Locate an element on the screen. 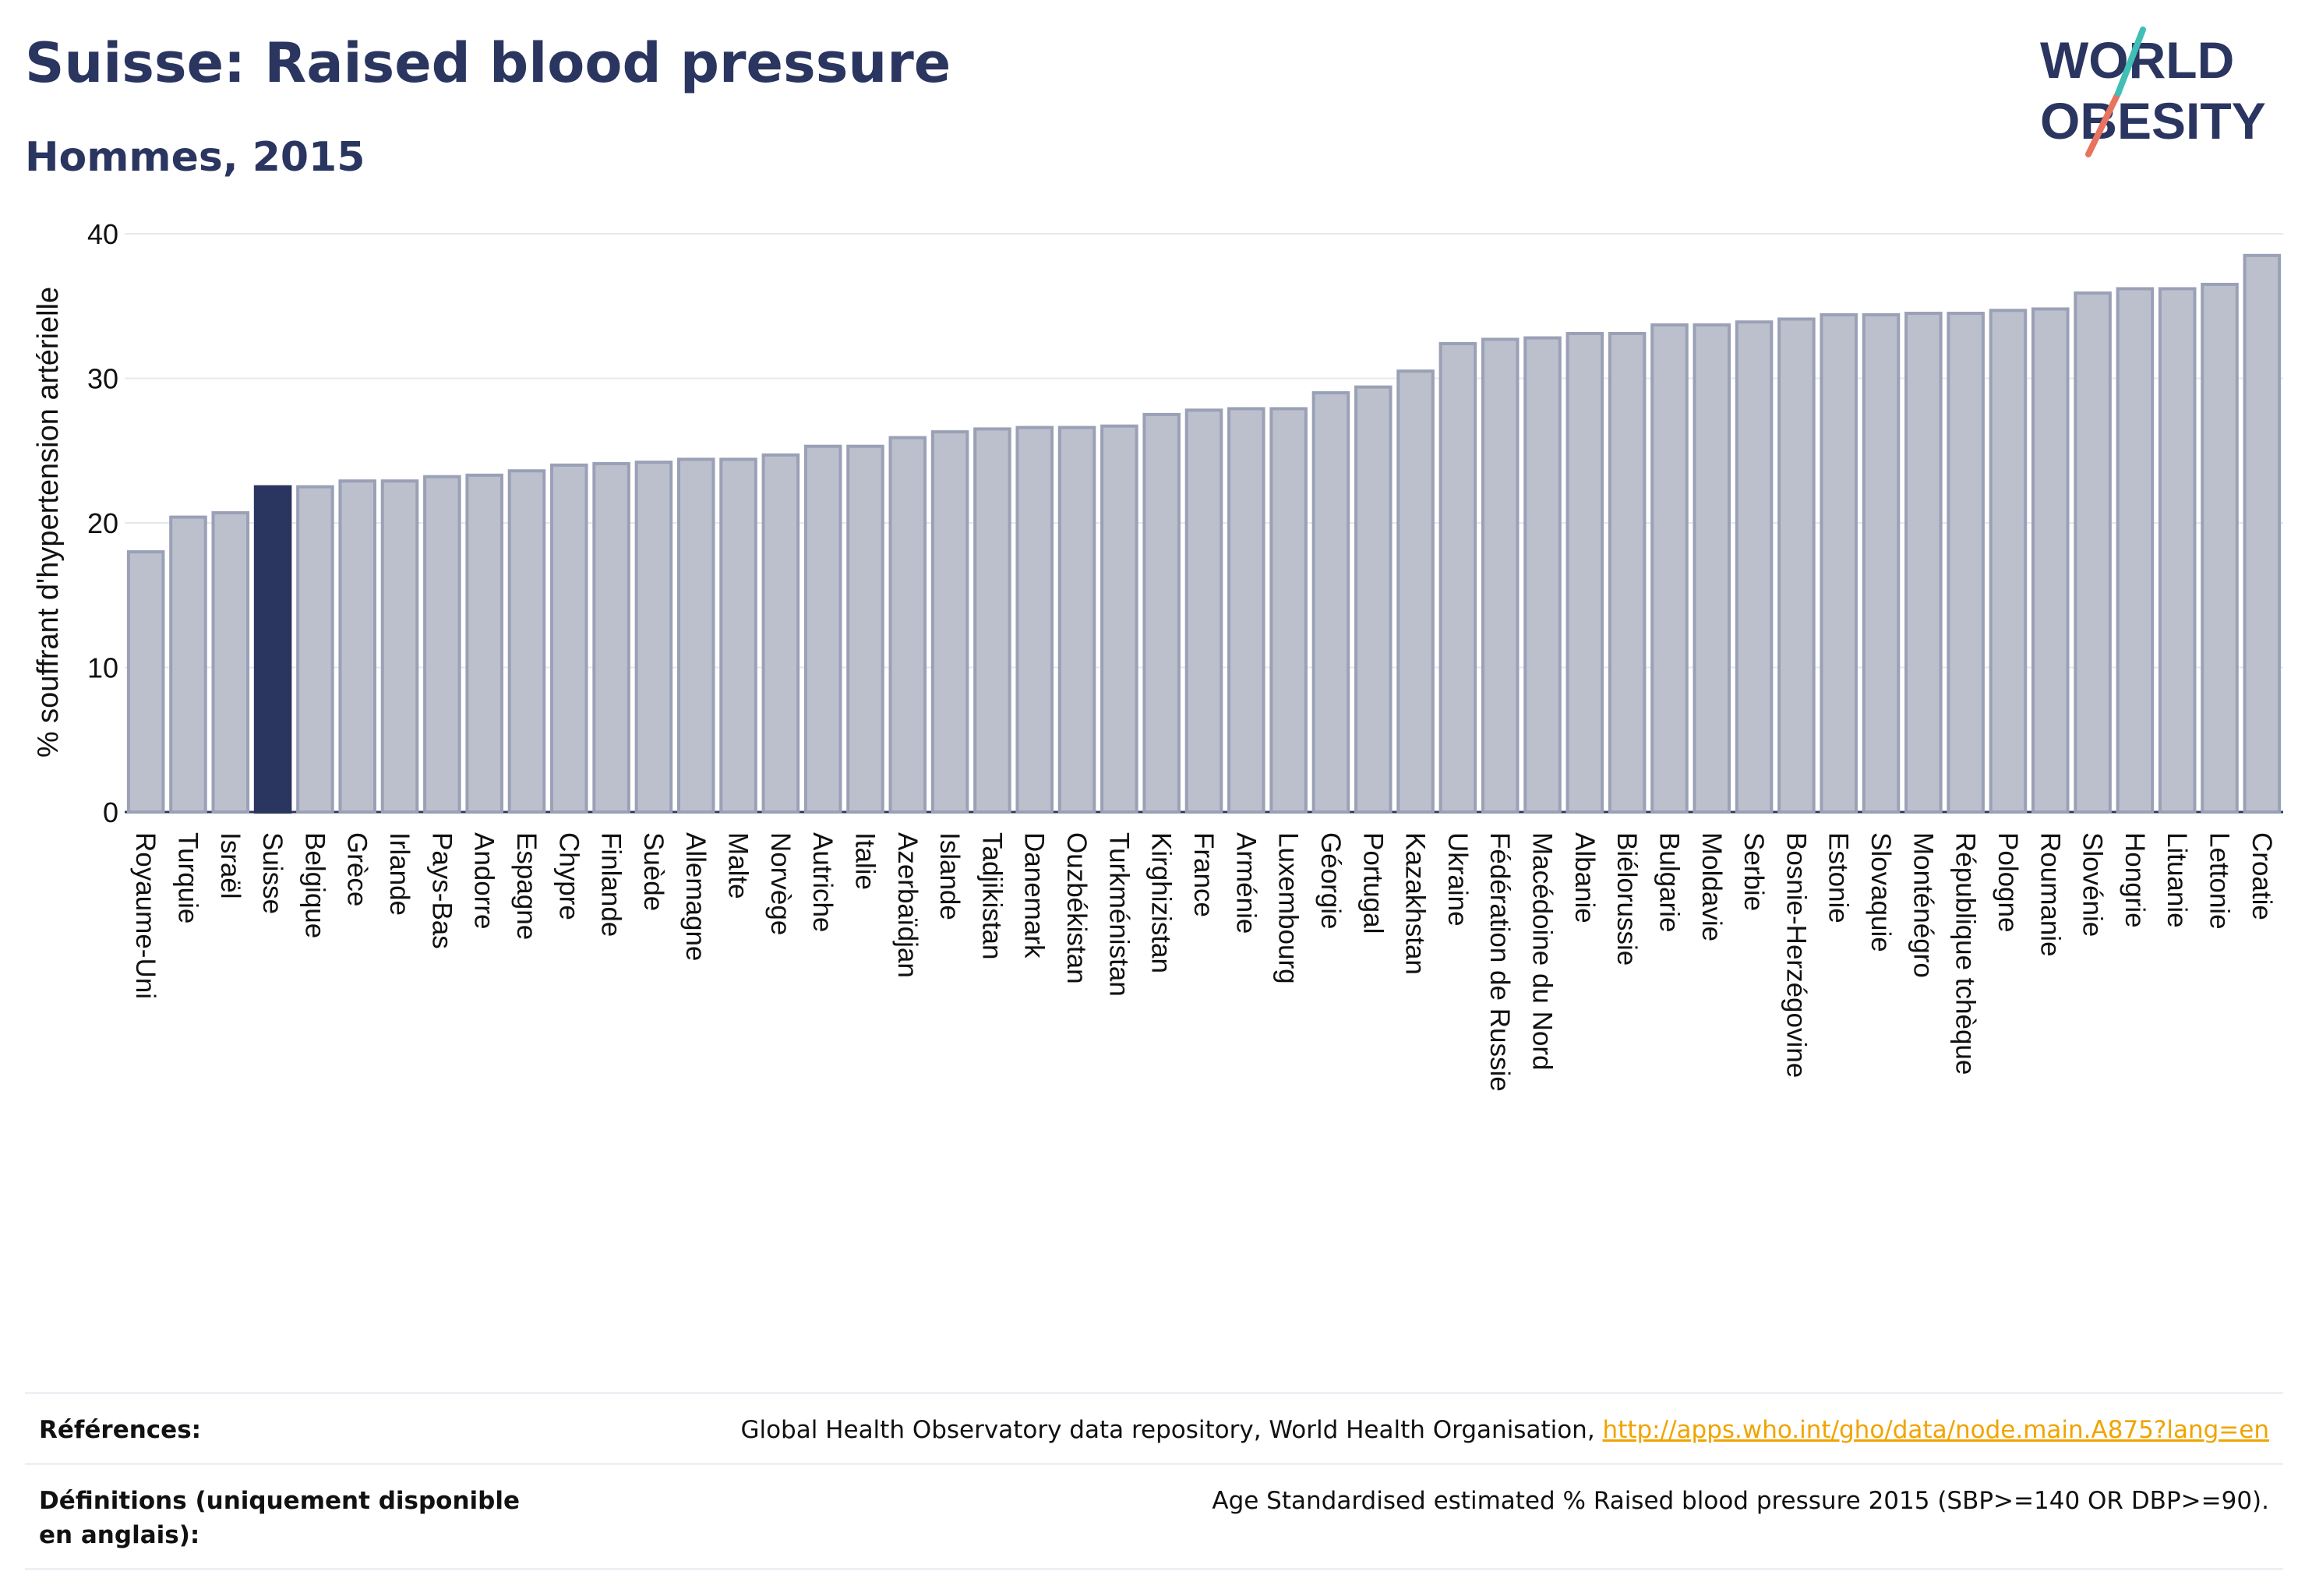  x-tick-label: Finlande is located at coordinates (611, 884).